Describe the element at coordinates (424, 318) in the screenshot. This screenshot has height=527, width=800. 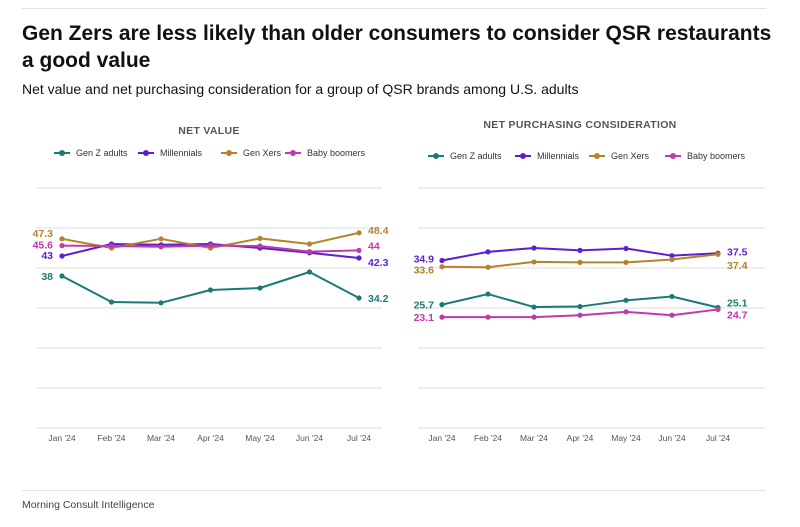
I see `chart-1-series-3-start-label: 23.1` at that location.